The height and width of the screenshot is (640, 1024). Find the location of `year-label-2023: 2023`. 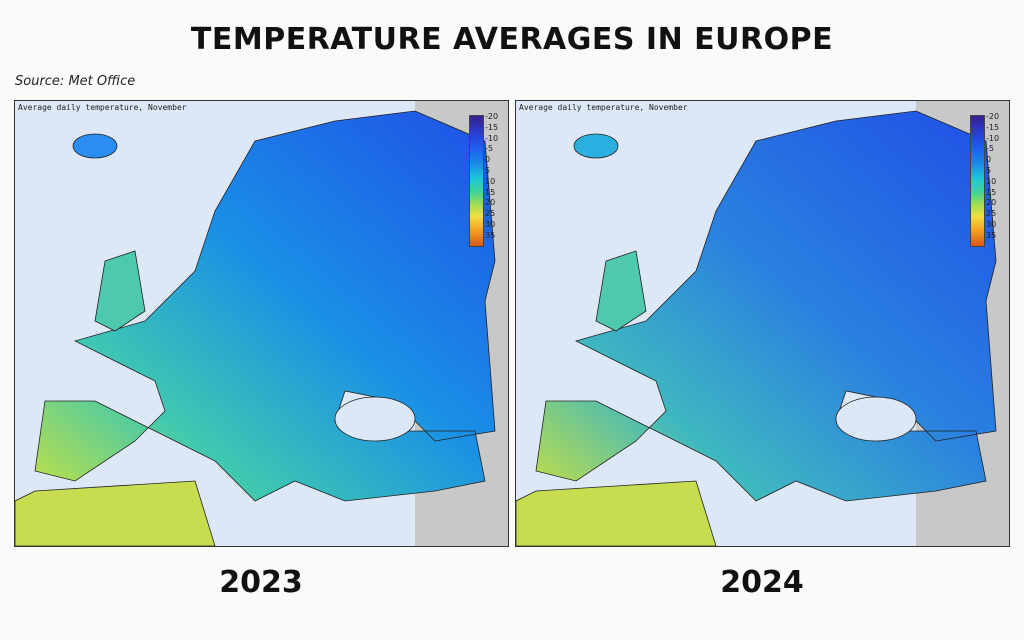

year-label-2023: 2023 is located at coordinates (261, 582).